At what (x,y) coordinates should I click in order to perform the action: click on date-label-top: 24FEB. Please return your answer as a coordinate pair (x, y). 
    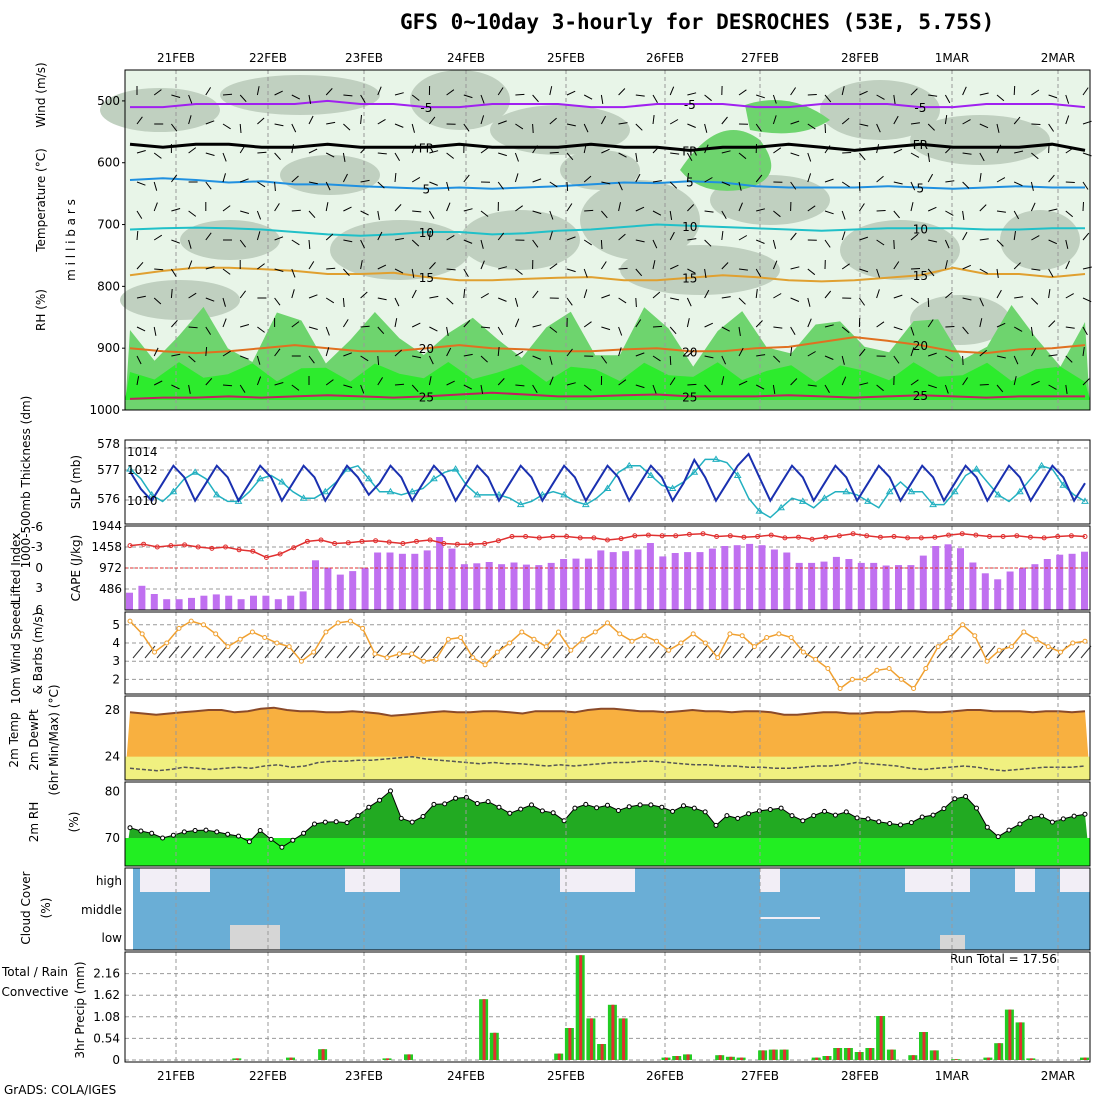
    Looking at the image, I should click on (466, 58).